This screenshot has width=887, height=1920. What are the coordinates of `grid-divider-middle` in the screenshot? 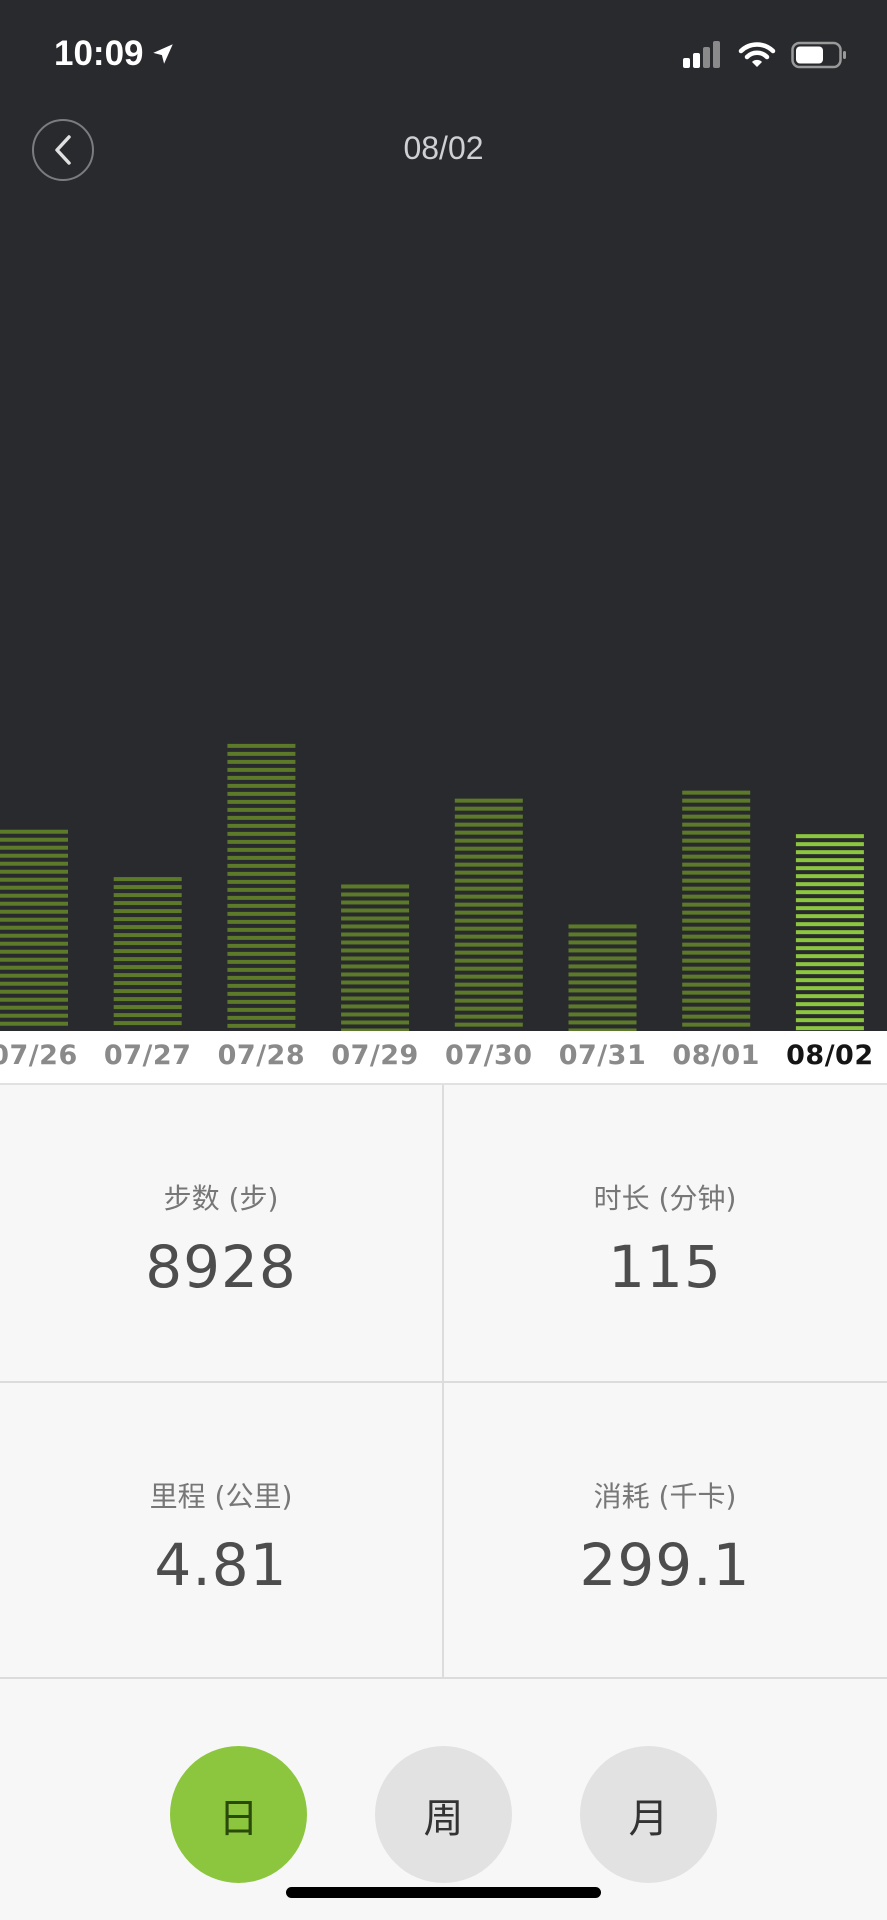 It's located at (443, 1382).